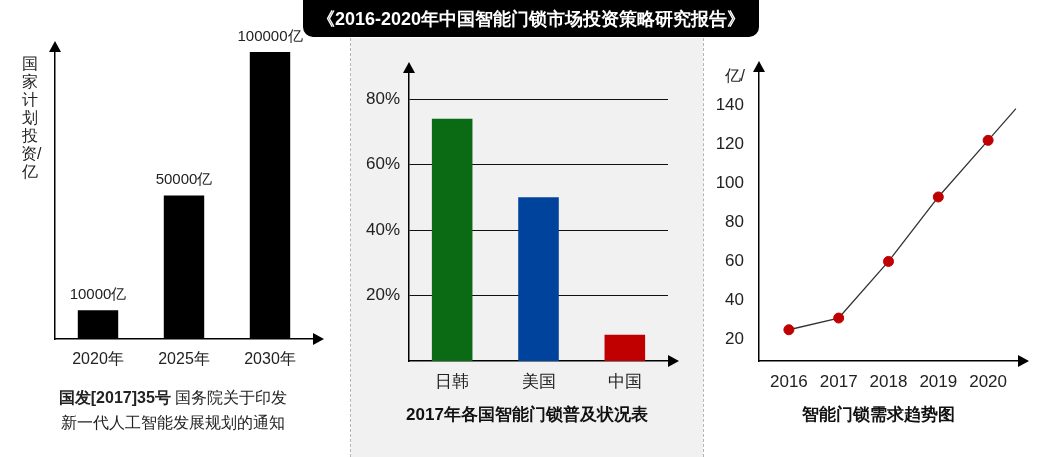 The image size is (1054, 457). Describe the element at coordinates (888, 381) in the screenshot. I see `x-tick-label: 2018` at that location.